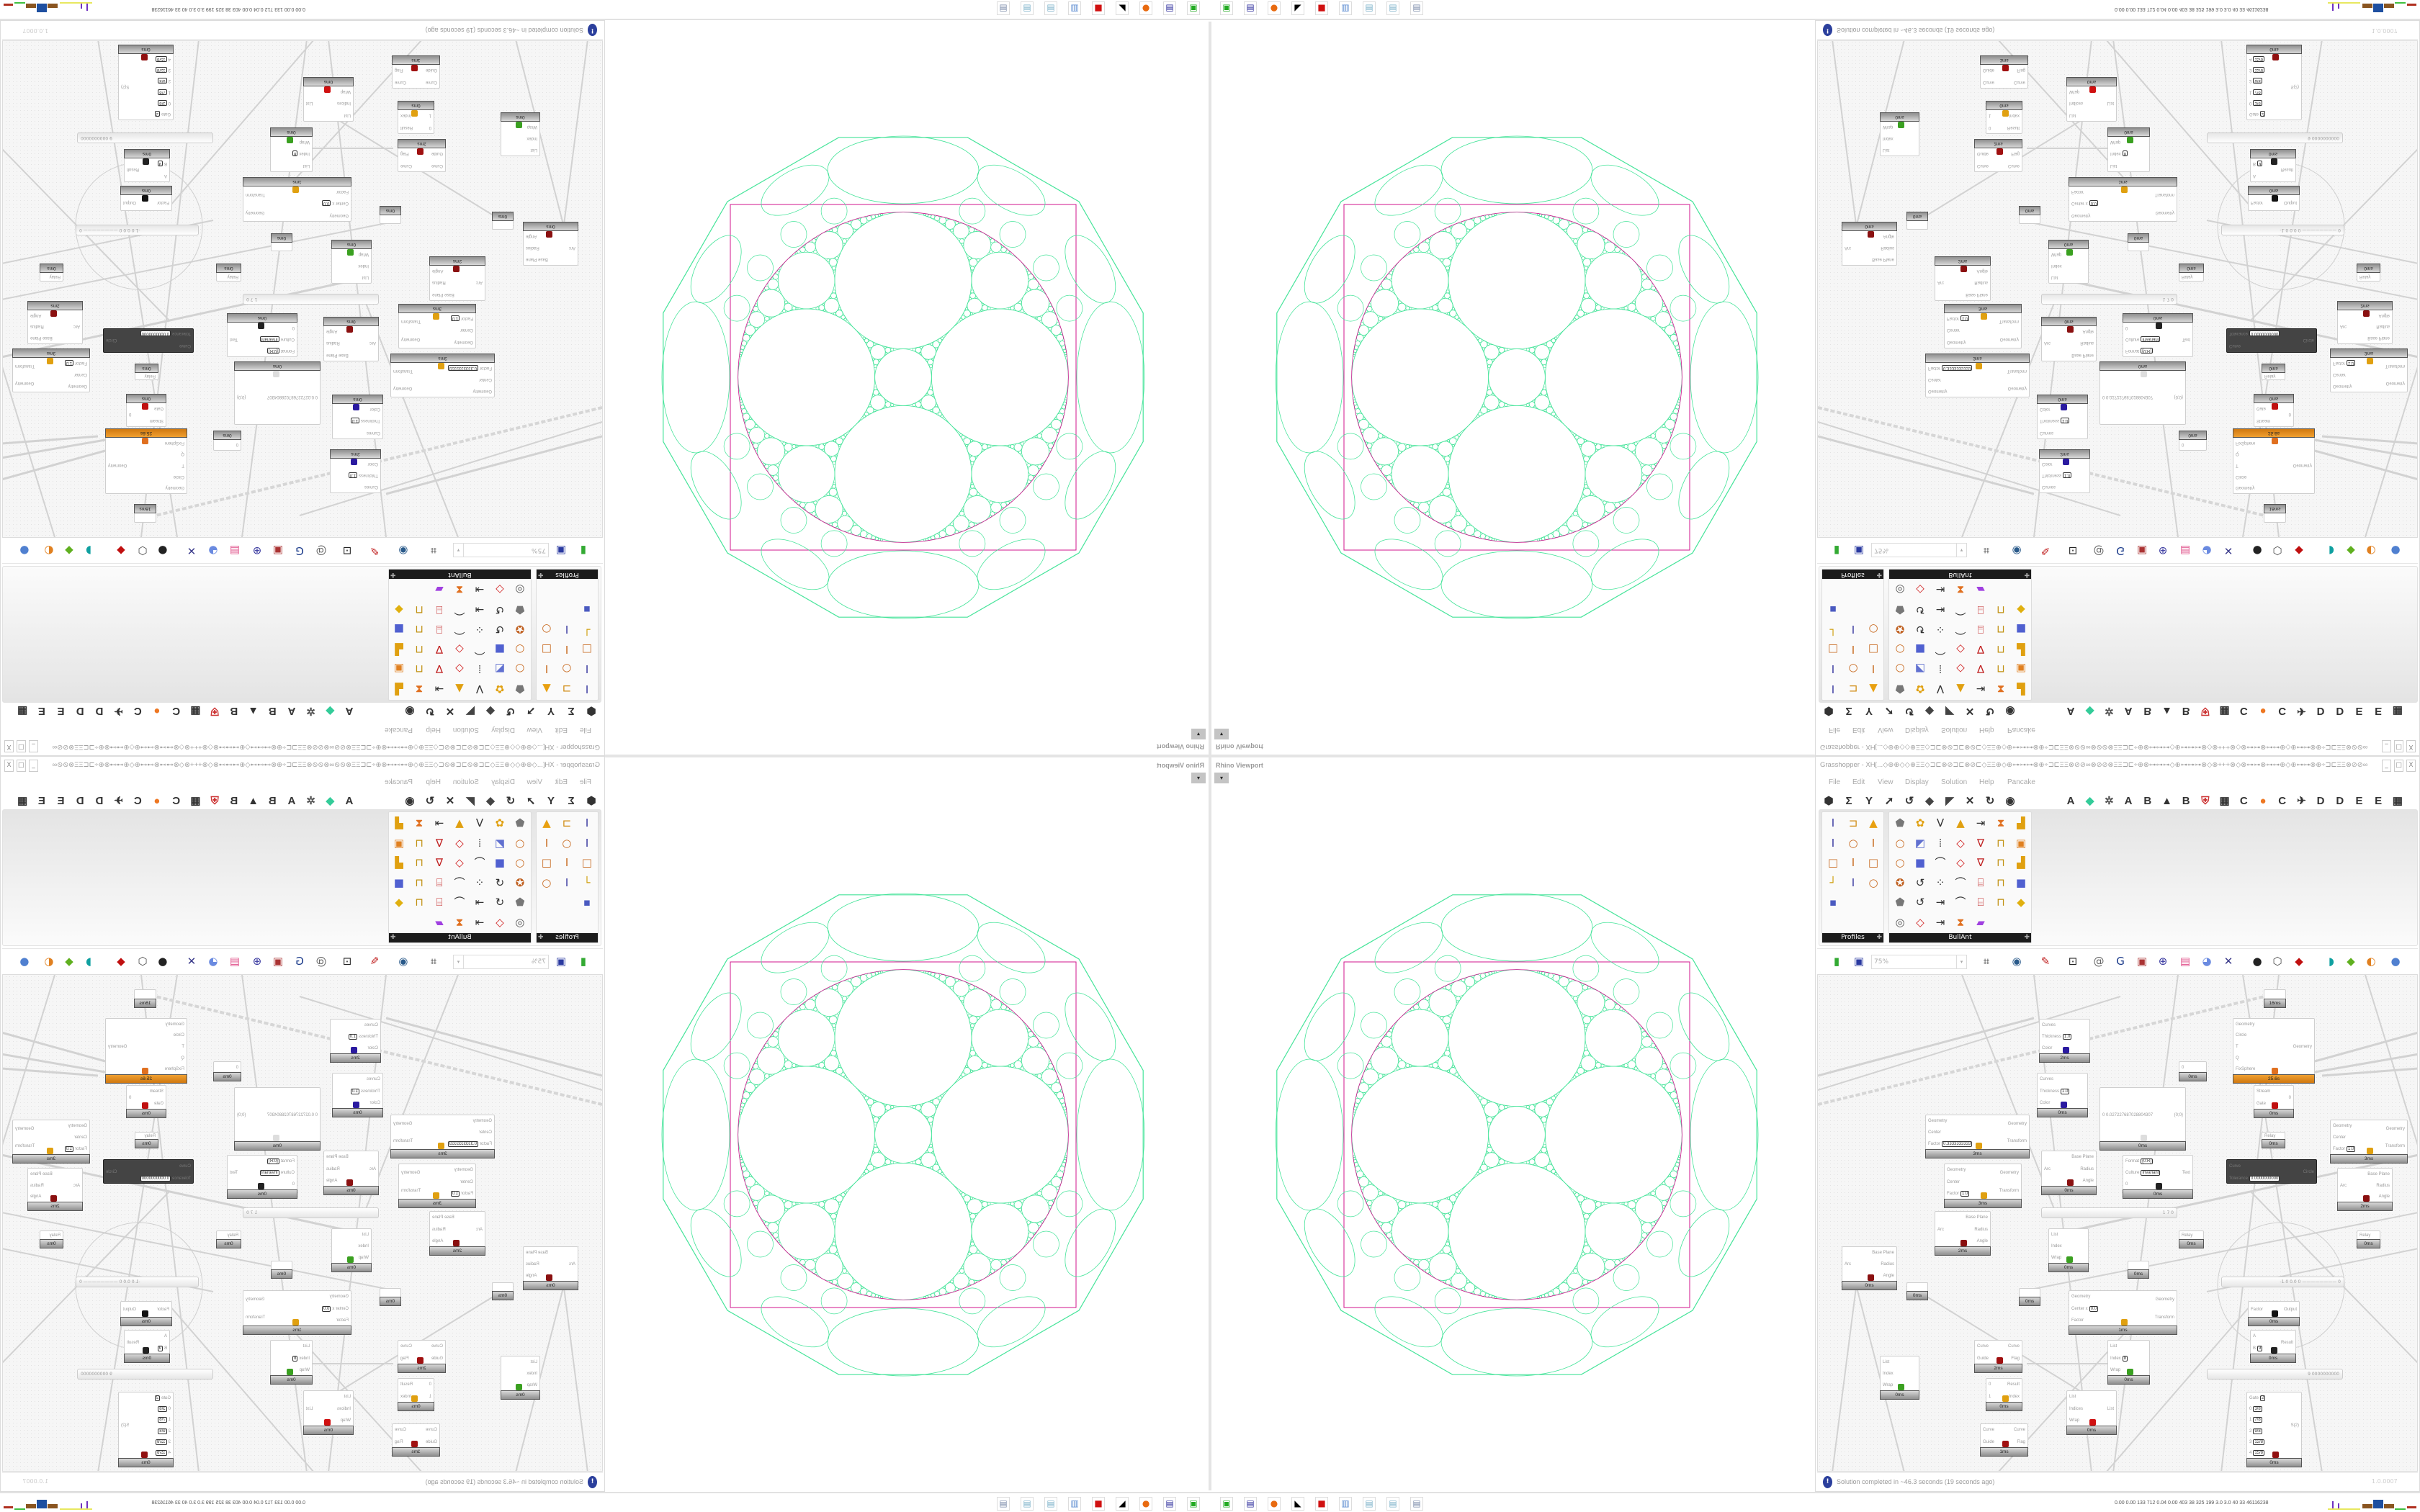 This screenshot has width=2420, height=1512. I want to click on ibeam-profile-icon: I, so click(1833, 822).